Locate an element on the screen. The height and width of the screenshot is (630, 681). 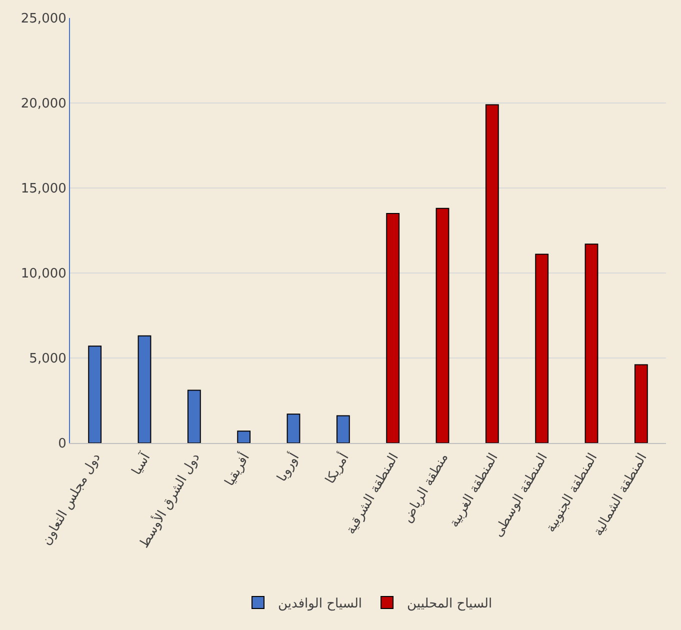
x-tick-label: أفريقيا is located at coordinates (236, 469).